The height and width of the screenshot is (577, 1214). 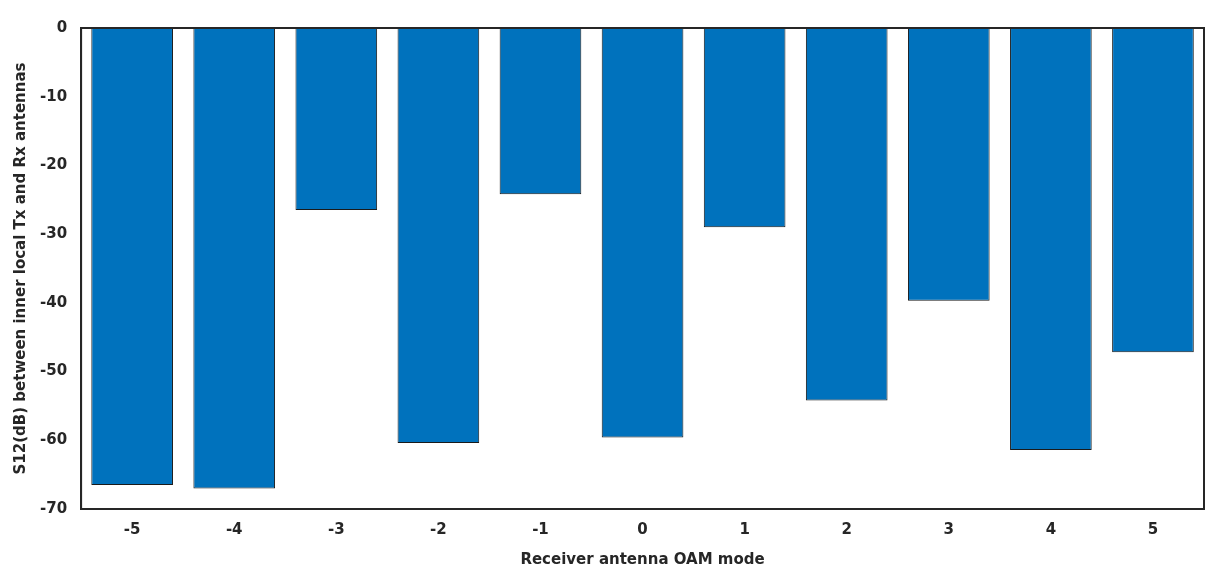 I want to click on y-tick-label: -20, so click(x=53, y=164).